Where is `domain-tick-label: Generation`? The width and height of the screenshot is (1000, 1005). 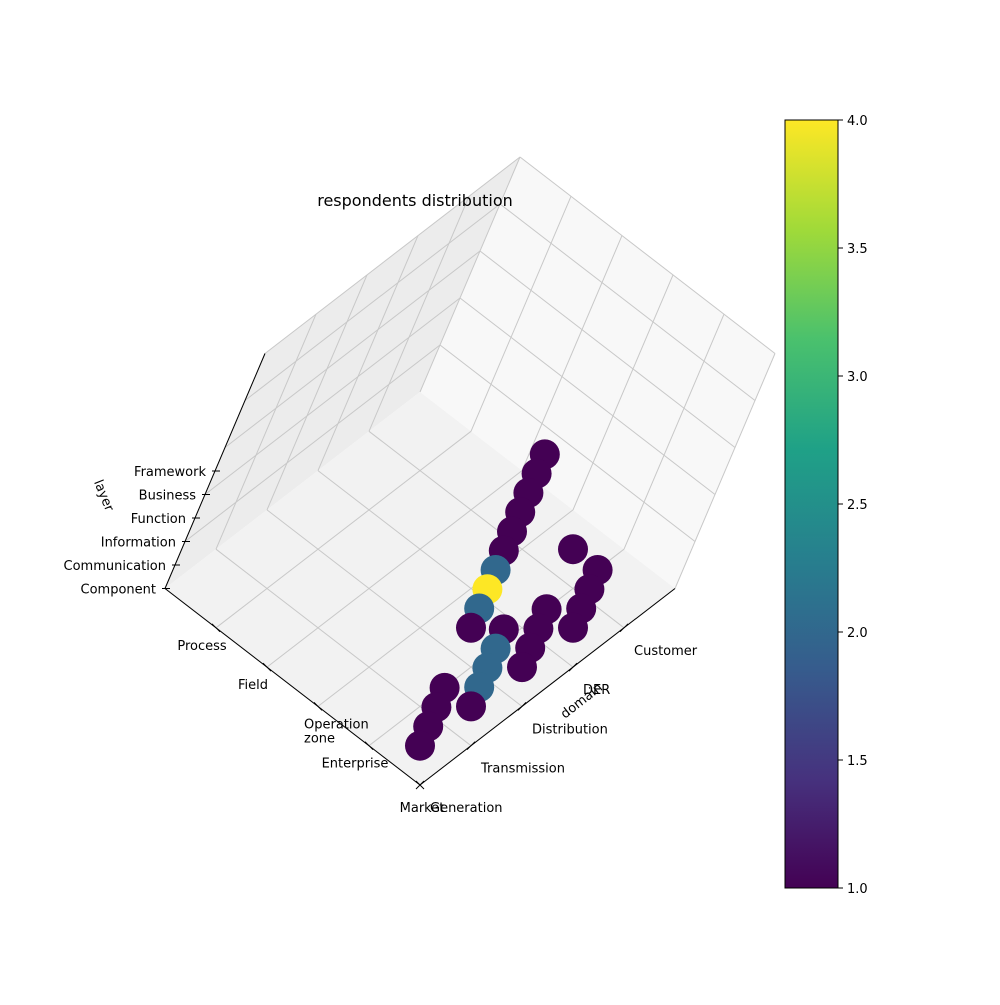
domain-tick-label: Generation is located at coordinates (466, 808).